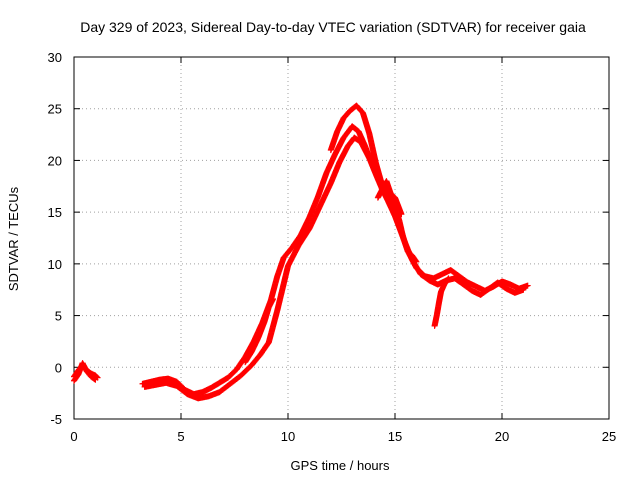  What do you see at coordinates (609, 436) in the screenshot?
I see `x-tick-label: 25` at bounding box center [609, 436].